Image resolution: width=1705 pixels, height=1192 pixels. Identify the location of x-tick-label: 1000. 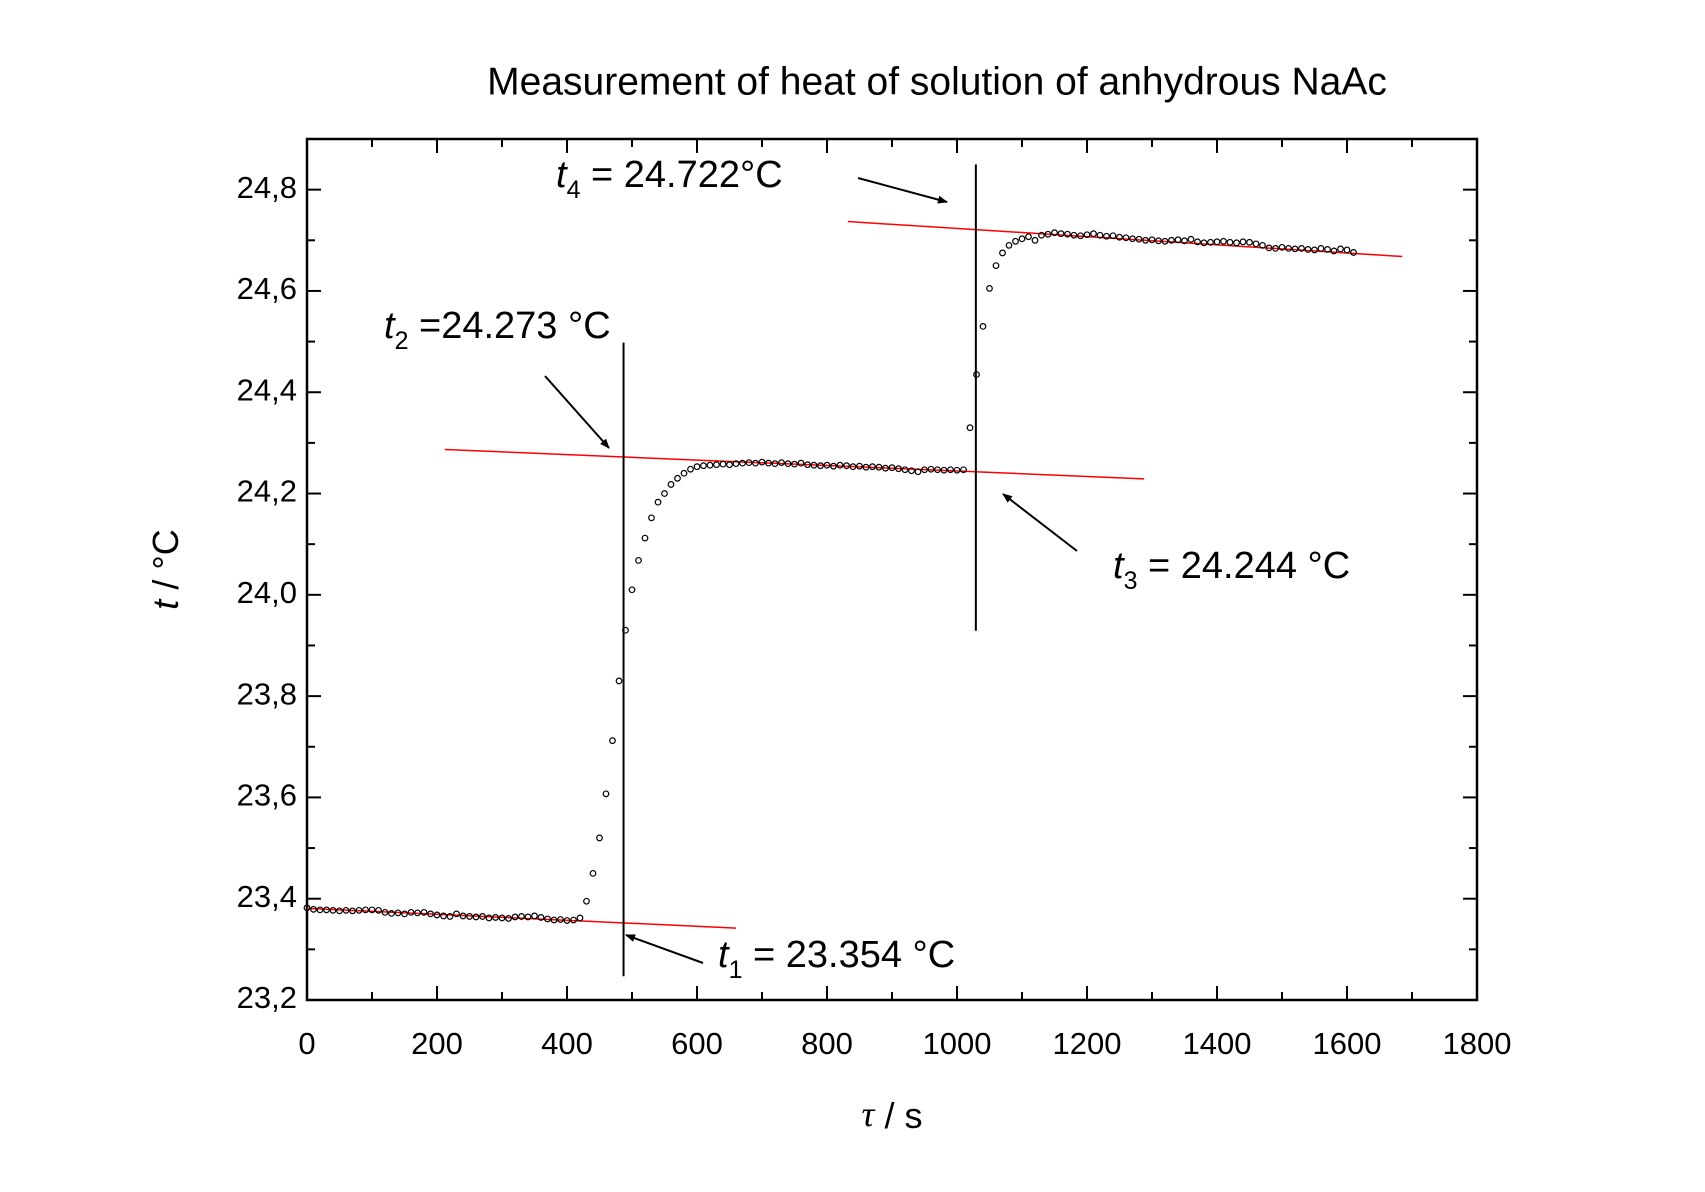
(957, 1043).